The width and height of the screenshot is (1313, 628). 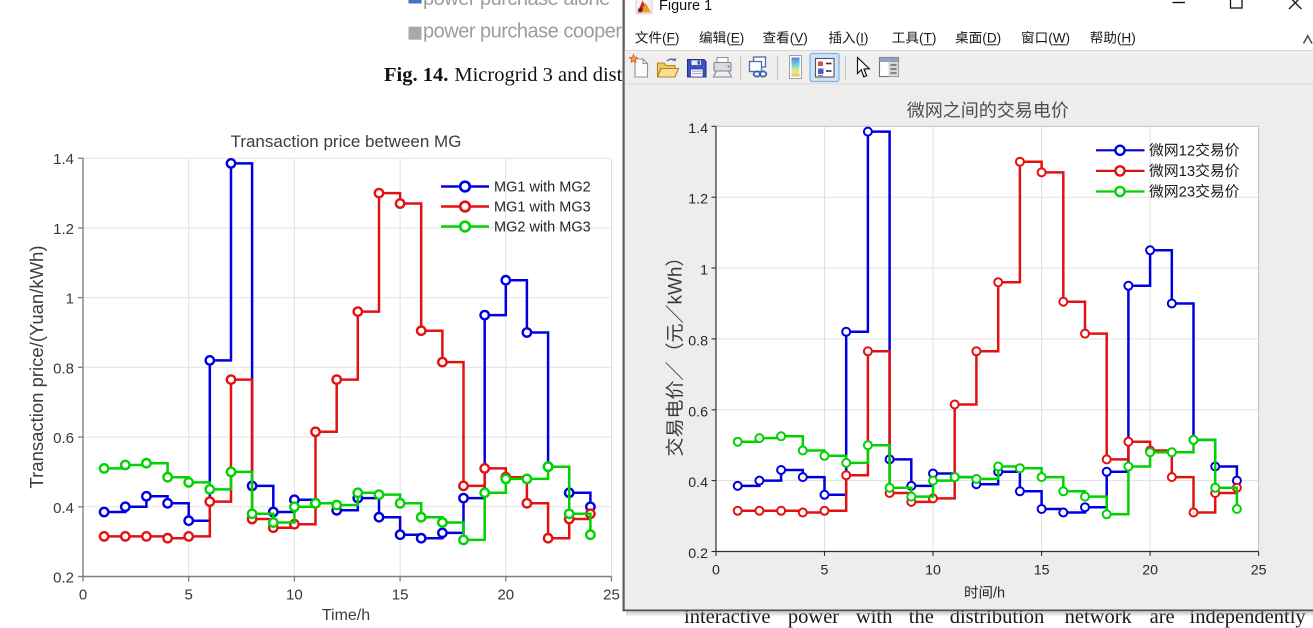 What do you see at coordinates (735, 38) in the screenshot?
I see `svg-text: (E)` at bounding box center [735, 38].